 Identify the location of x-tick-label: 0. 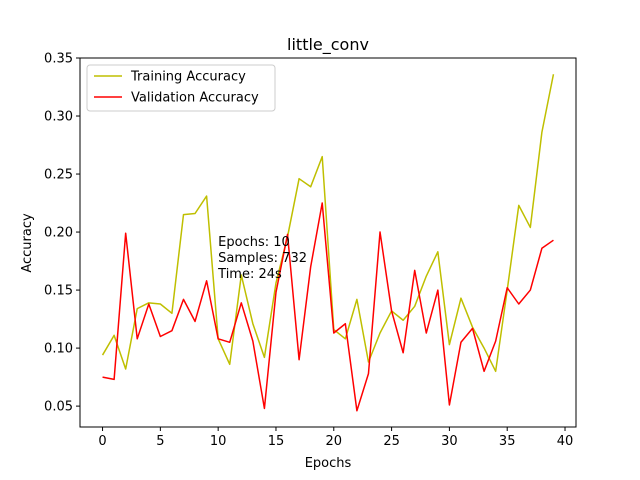
(102, 441).